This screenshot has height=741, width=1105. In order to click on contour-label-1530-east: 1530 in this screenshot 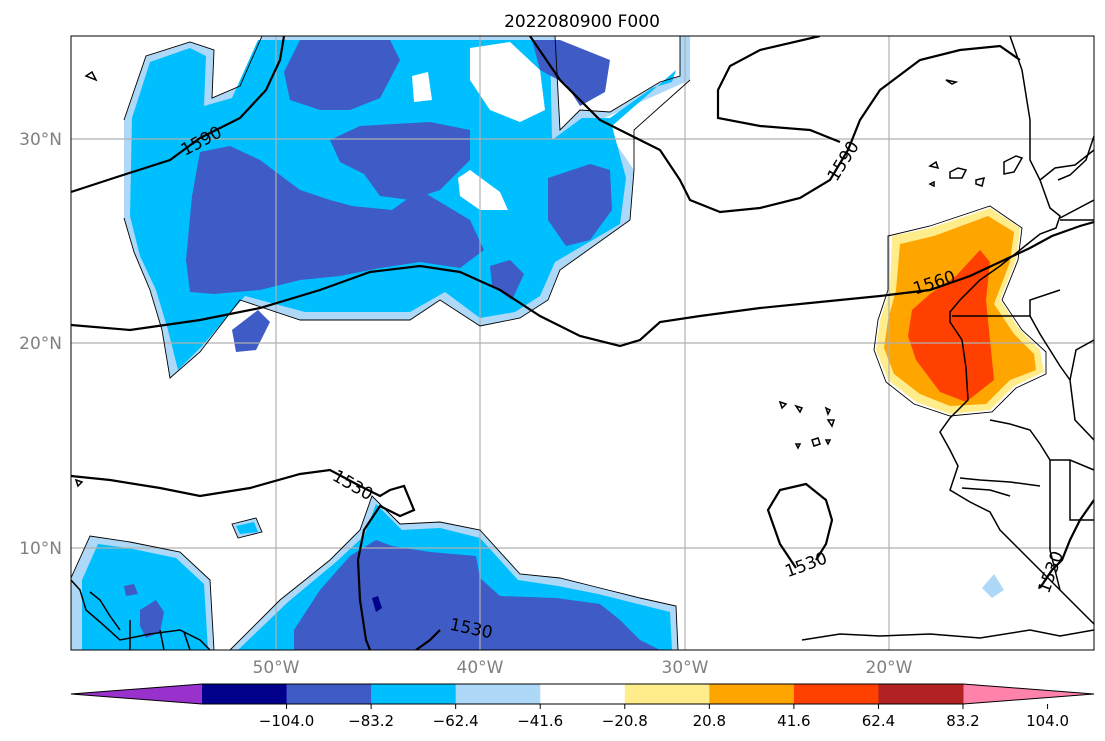, I will do `click(806, 566)`.